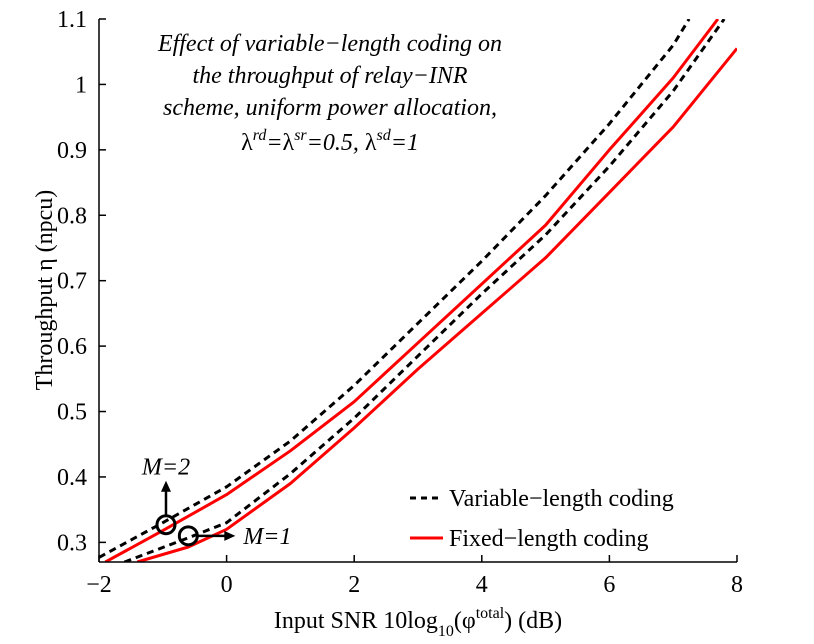 This screenshot has height=644, width=814. Describe the element at coordinates (72, 151) in the screenshot. I see `y-tick-label: 0.9` at that location.